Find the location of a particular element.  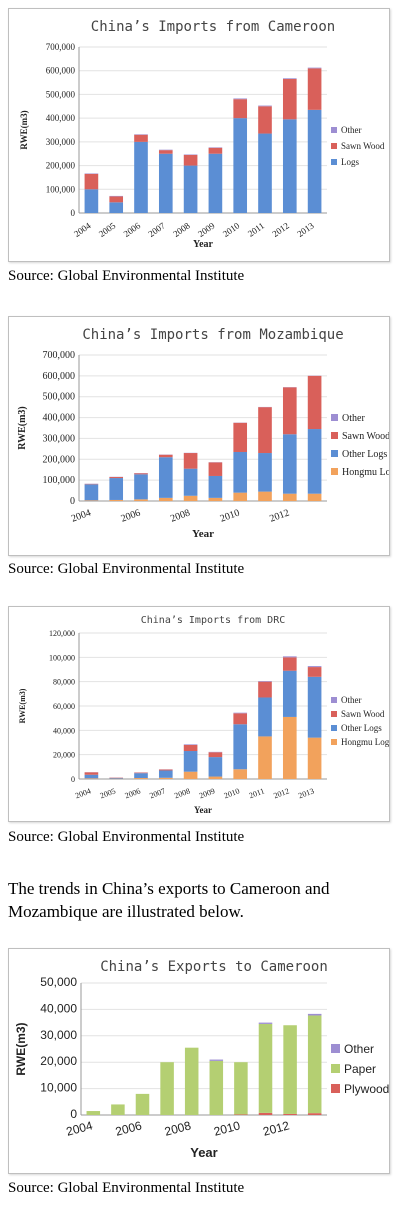

x-tick-label: 2010 is located at coordinates (232, 793).